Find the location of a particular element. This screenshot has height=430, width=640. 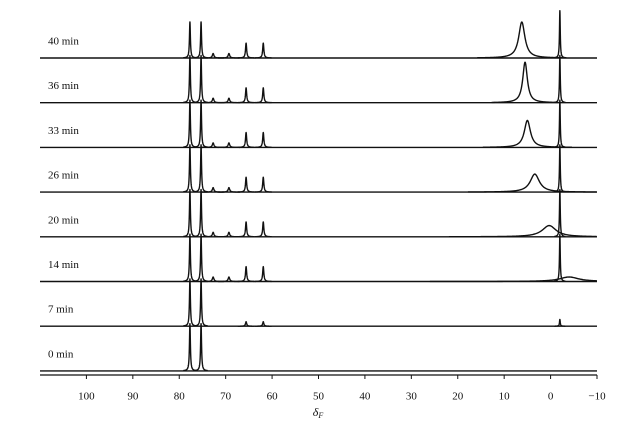

x-tick-label: 0 is located at coordinates (551, 397).